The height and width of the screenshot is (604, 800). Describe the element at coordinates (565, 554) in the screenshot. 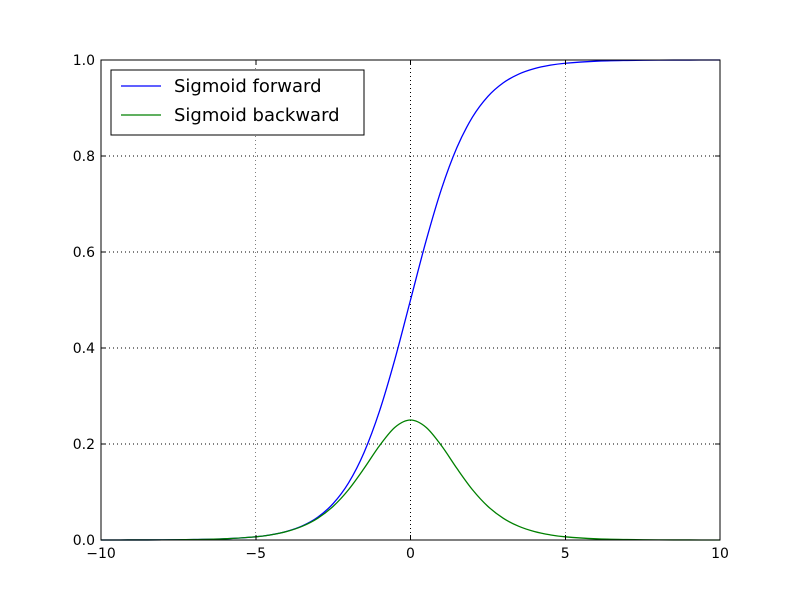

I see `x-tick-label-5: 5` at that location.